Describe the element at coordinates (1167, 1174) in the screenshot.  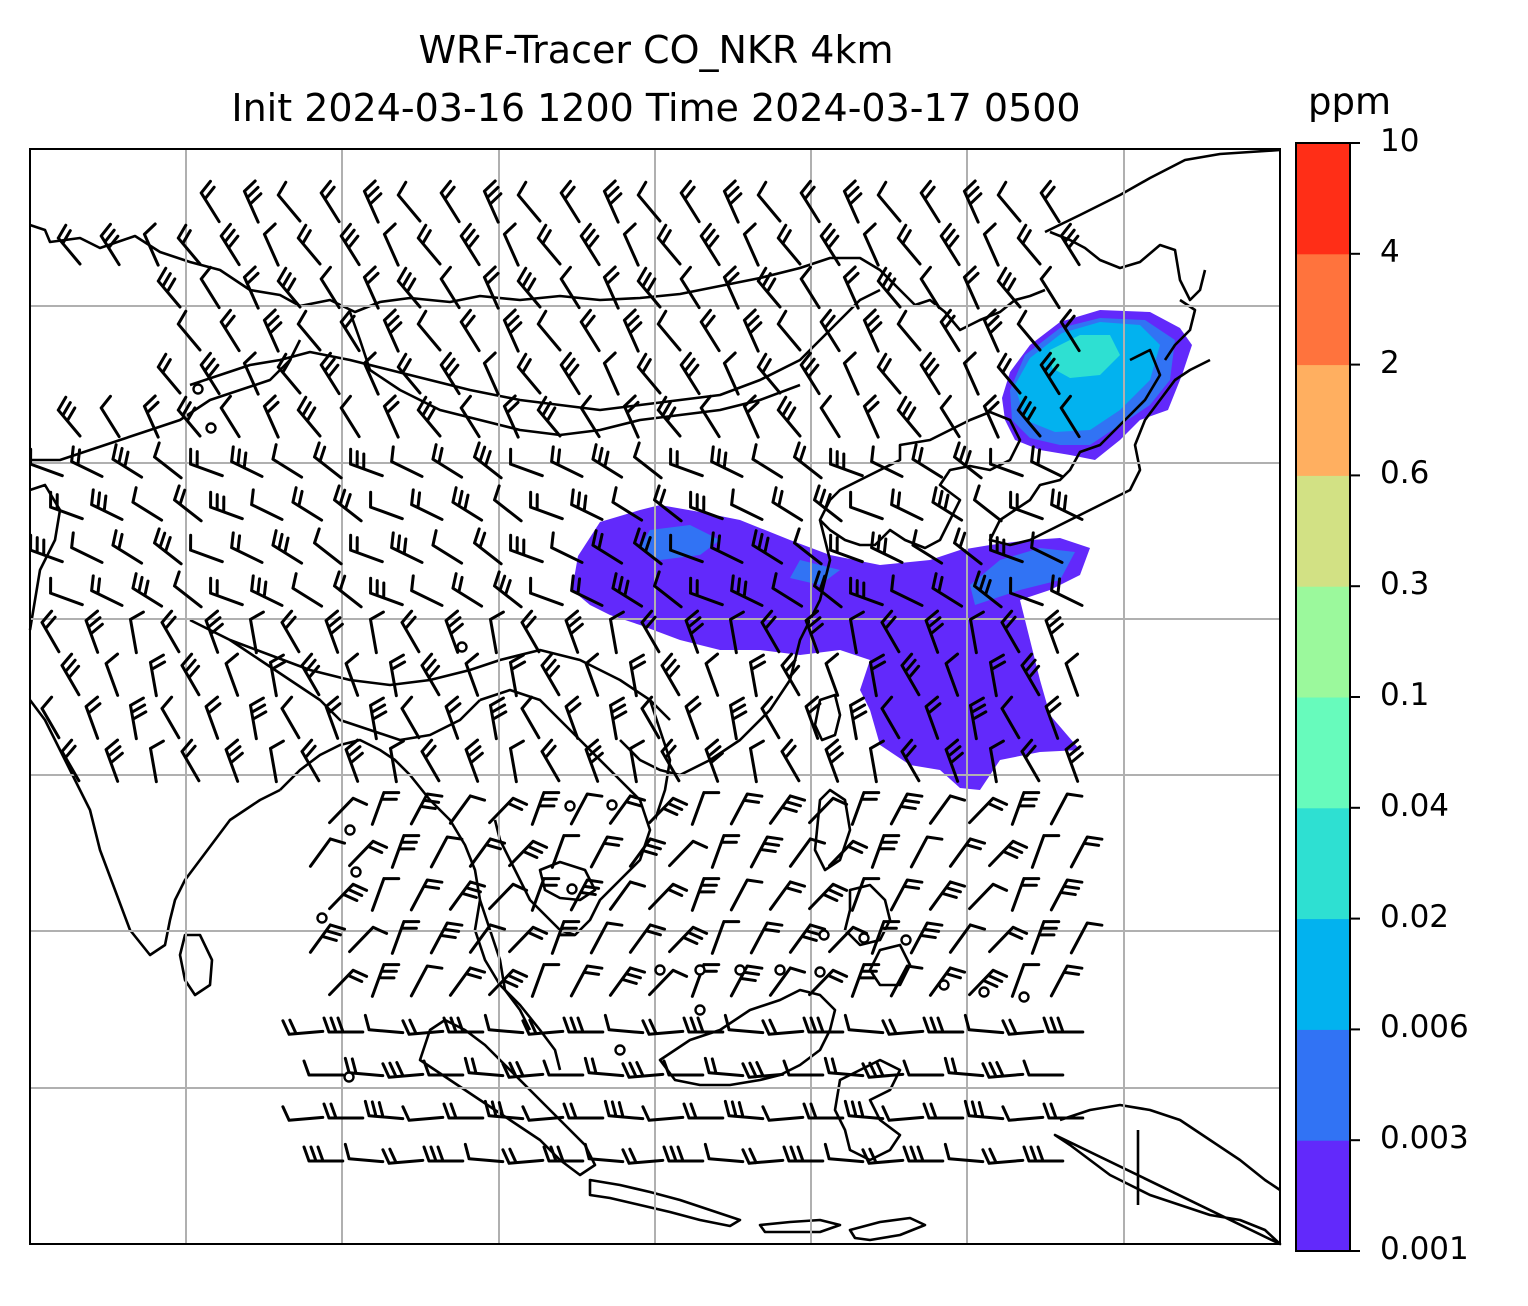
I see `coastline-new-guinea` at that location.